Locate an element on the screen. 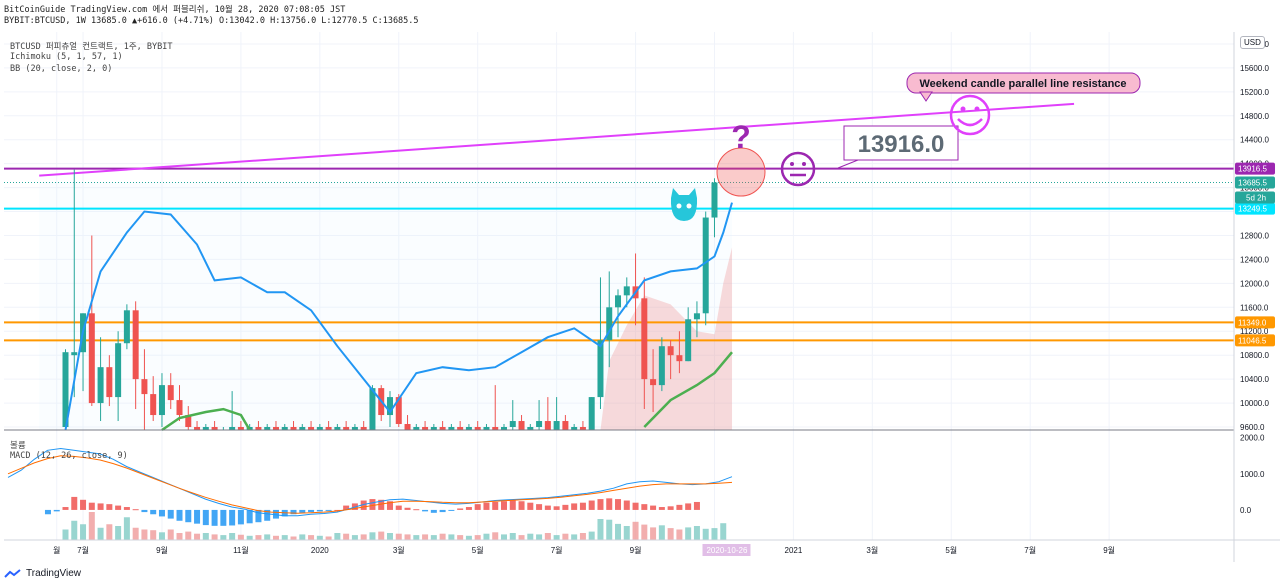  trend-lines is located at coordinates (557, 139).